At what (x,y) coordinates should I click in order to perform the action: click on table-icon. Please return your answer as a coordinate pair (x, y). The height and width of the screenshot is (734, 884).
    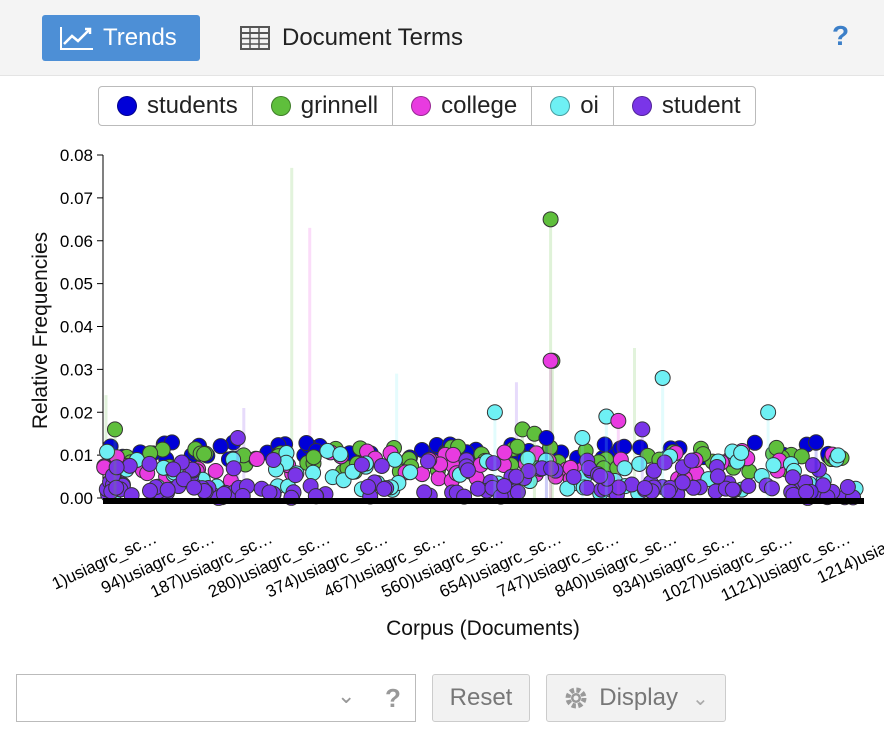
    Looking at the image, I should click on (255, 38).